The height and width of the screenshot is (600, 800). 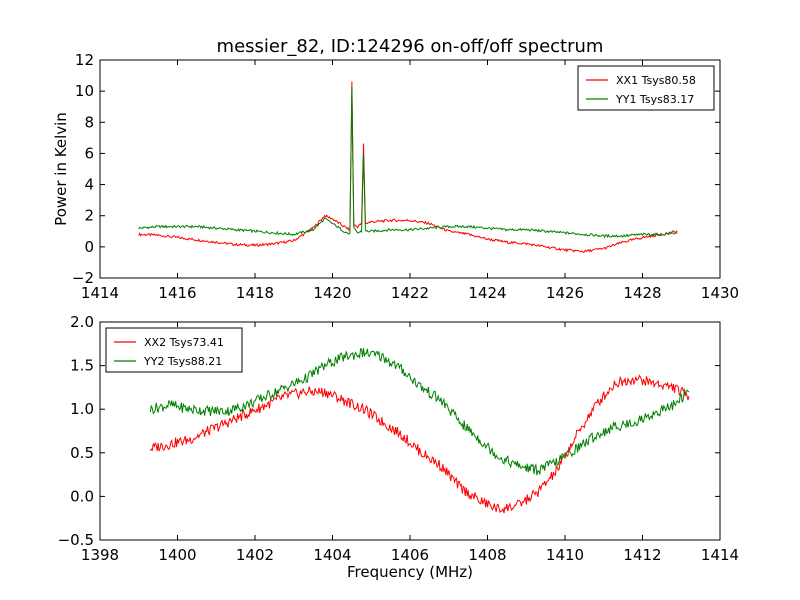 What do you see at coordinates (642, 555) in the screenshot?
I see `x-tick-label: 1412` at bounding box center [642, 555].